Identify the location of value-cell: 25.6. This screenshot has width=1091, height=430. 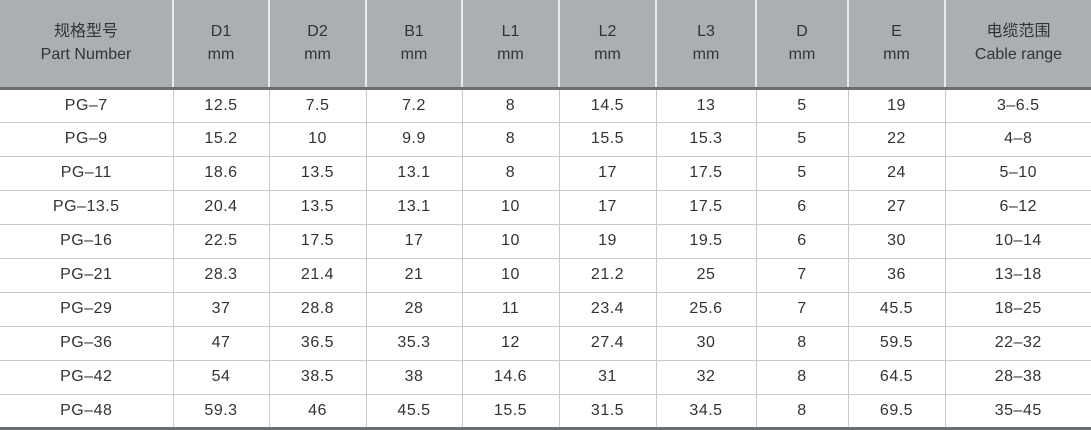
(706, 309).